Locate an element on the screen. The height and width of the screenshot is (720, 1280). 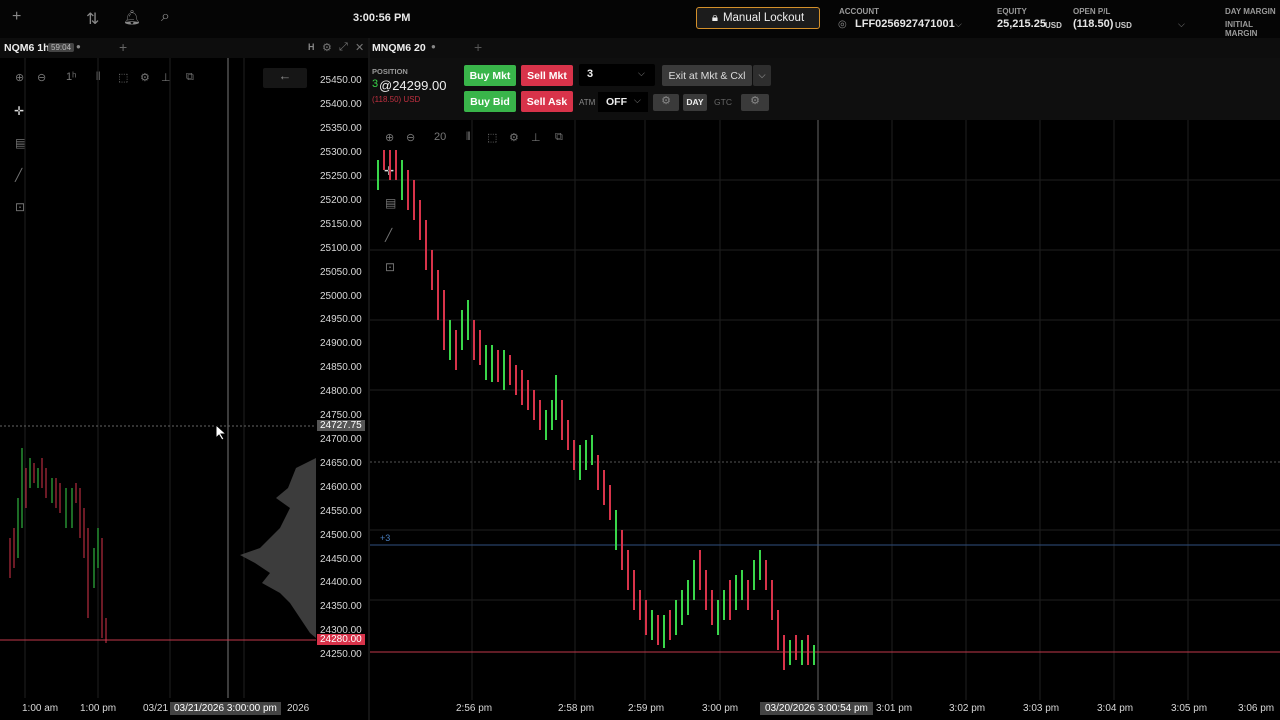
left-chart-tabbar: NQM6 1h 59:04 ● + H ⚙ ⤢ ✕ is located at coordinates (184, 48).